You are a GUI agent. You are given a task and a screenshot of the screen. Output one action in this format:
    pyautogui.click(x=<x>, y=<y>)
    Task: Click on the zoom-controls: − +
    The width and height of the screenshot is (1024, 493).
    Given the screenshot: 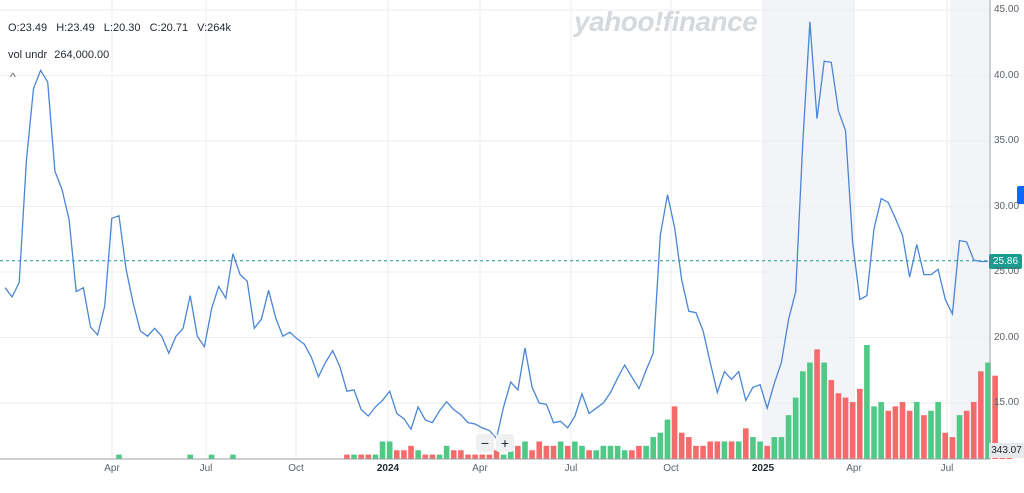 What is the action you would take?
    pyautogui.click(x=495, y=443)
    